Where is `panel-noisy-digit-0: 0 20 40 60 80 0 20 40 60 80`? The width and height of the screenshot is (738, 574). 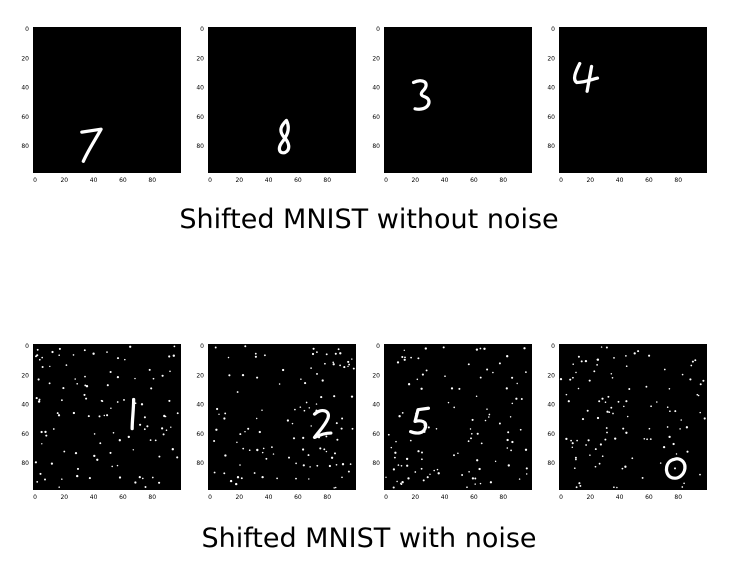 panel-noisy-digit-0: 0 20 40 60 80 0 20 40 60 80 is located at coordinates (627, 422).